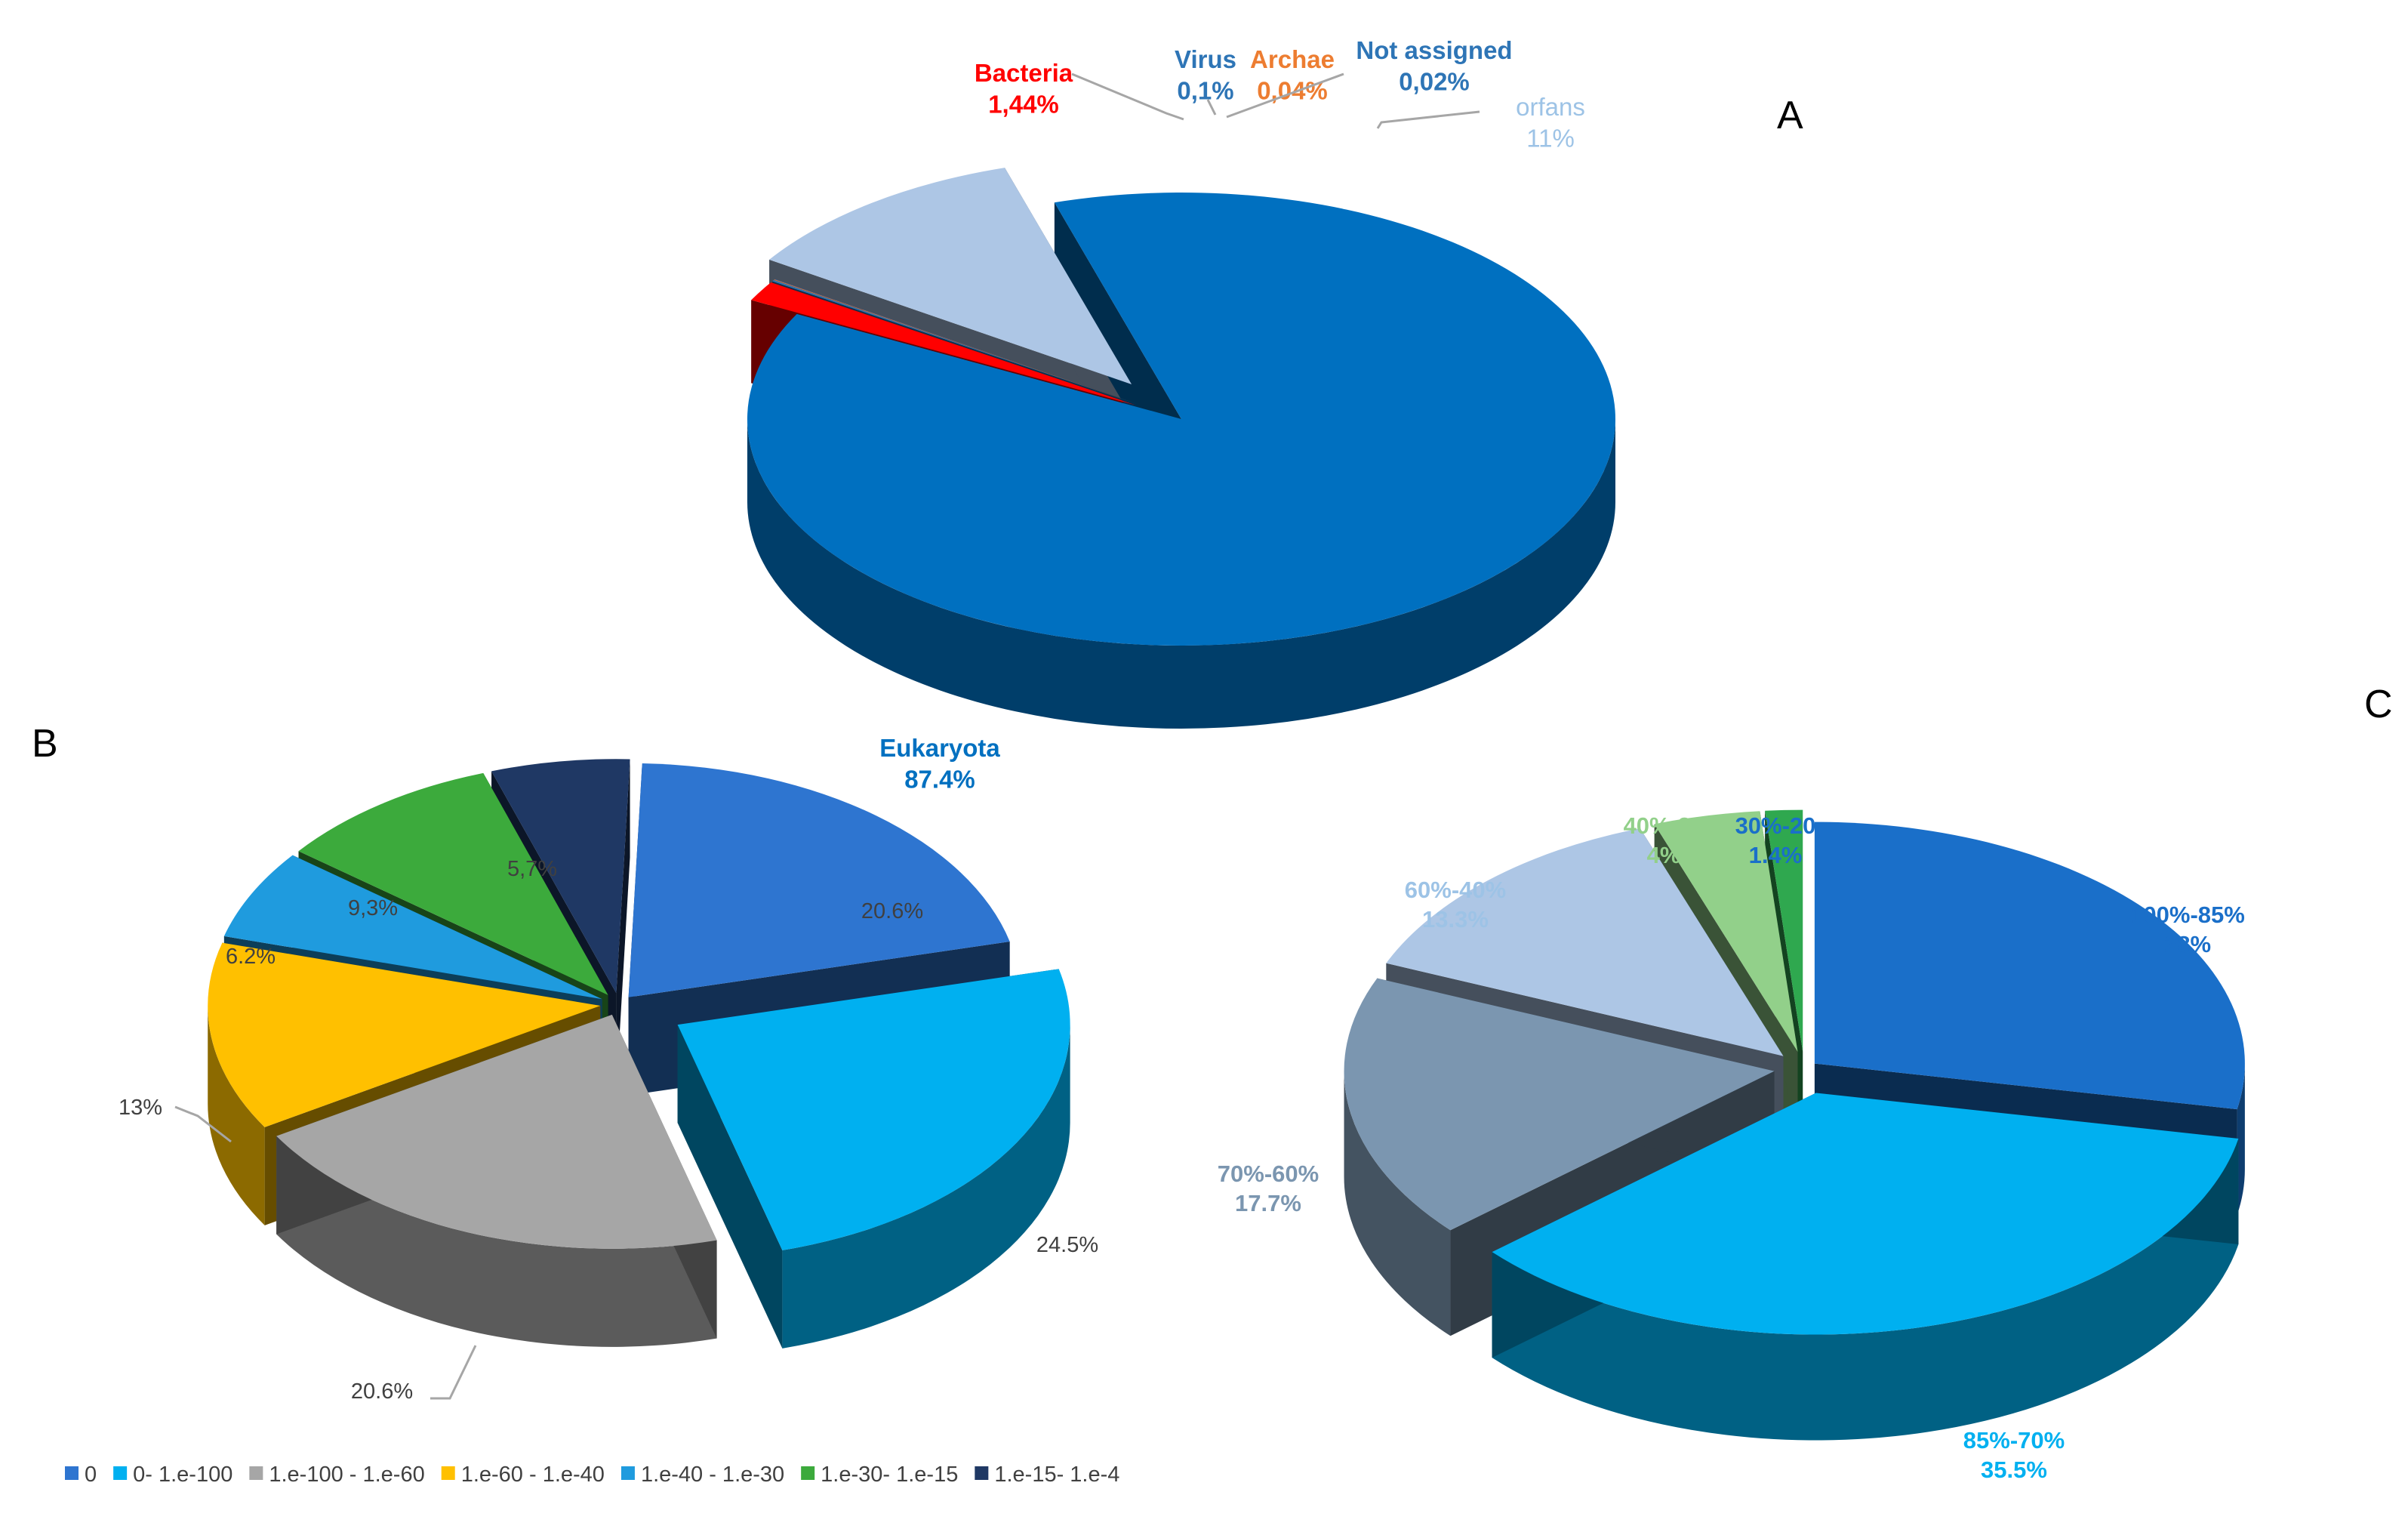 Image resolution: width=2408 pixels, height=1532 pixels. I want to click on label-bacteria: Bacteria 1,44%, so click(1024, 88).